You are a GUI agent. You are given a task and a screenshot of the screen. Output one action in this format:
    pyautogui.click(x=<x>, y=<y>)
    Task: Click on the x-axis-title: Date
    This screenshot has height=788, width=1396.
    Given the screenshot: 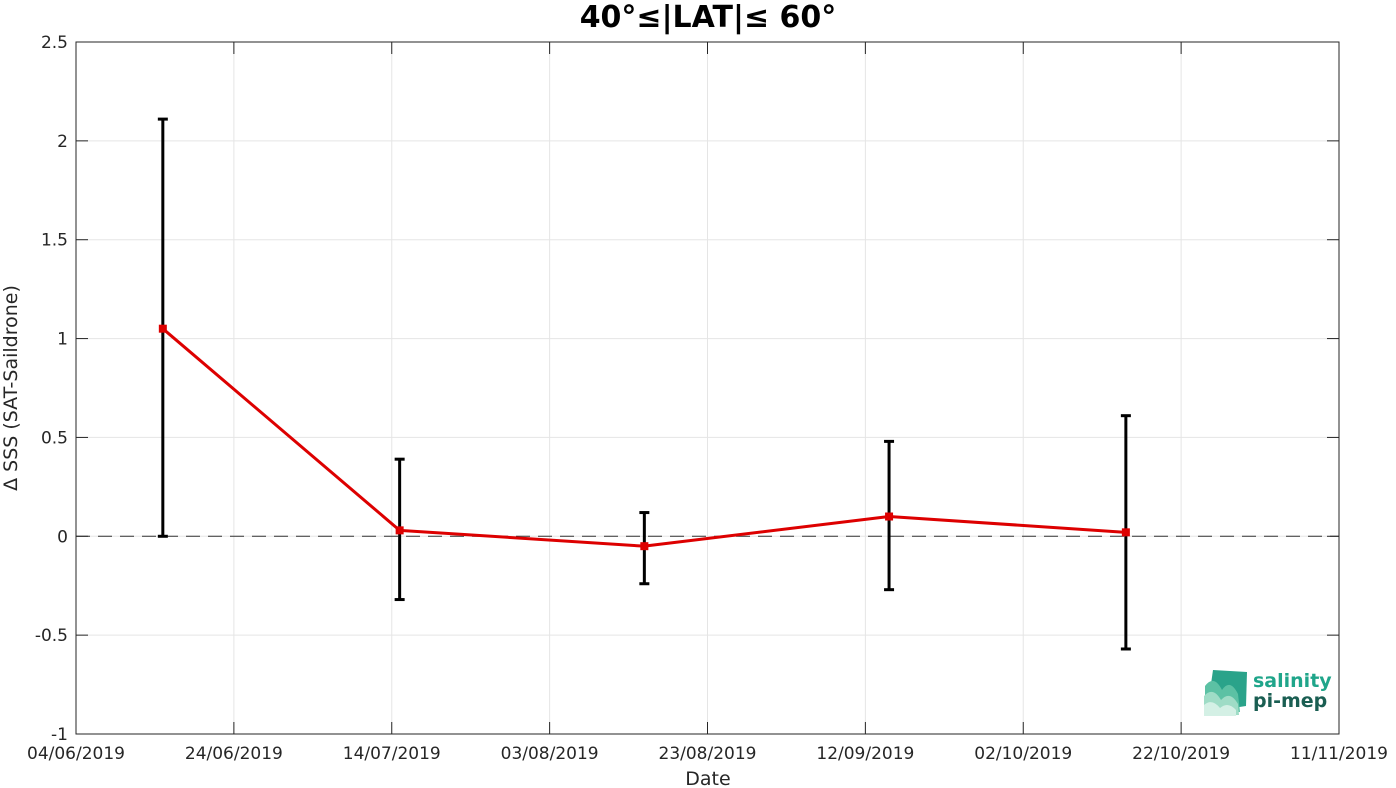 What is the action you would take?
    pyautogui.click(x=707, y=778)
    